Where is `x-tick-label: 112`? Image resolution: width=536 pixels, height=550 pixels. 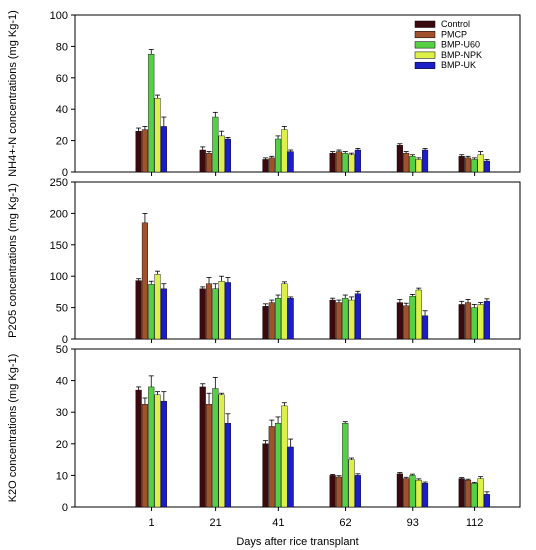
x-tick-label: 112 is located at coordinates (475, 523).